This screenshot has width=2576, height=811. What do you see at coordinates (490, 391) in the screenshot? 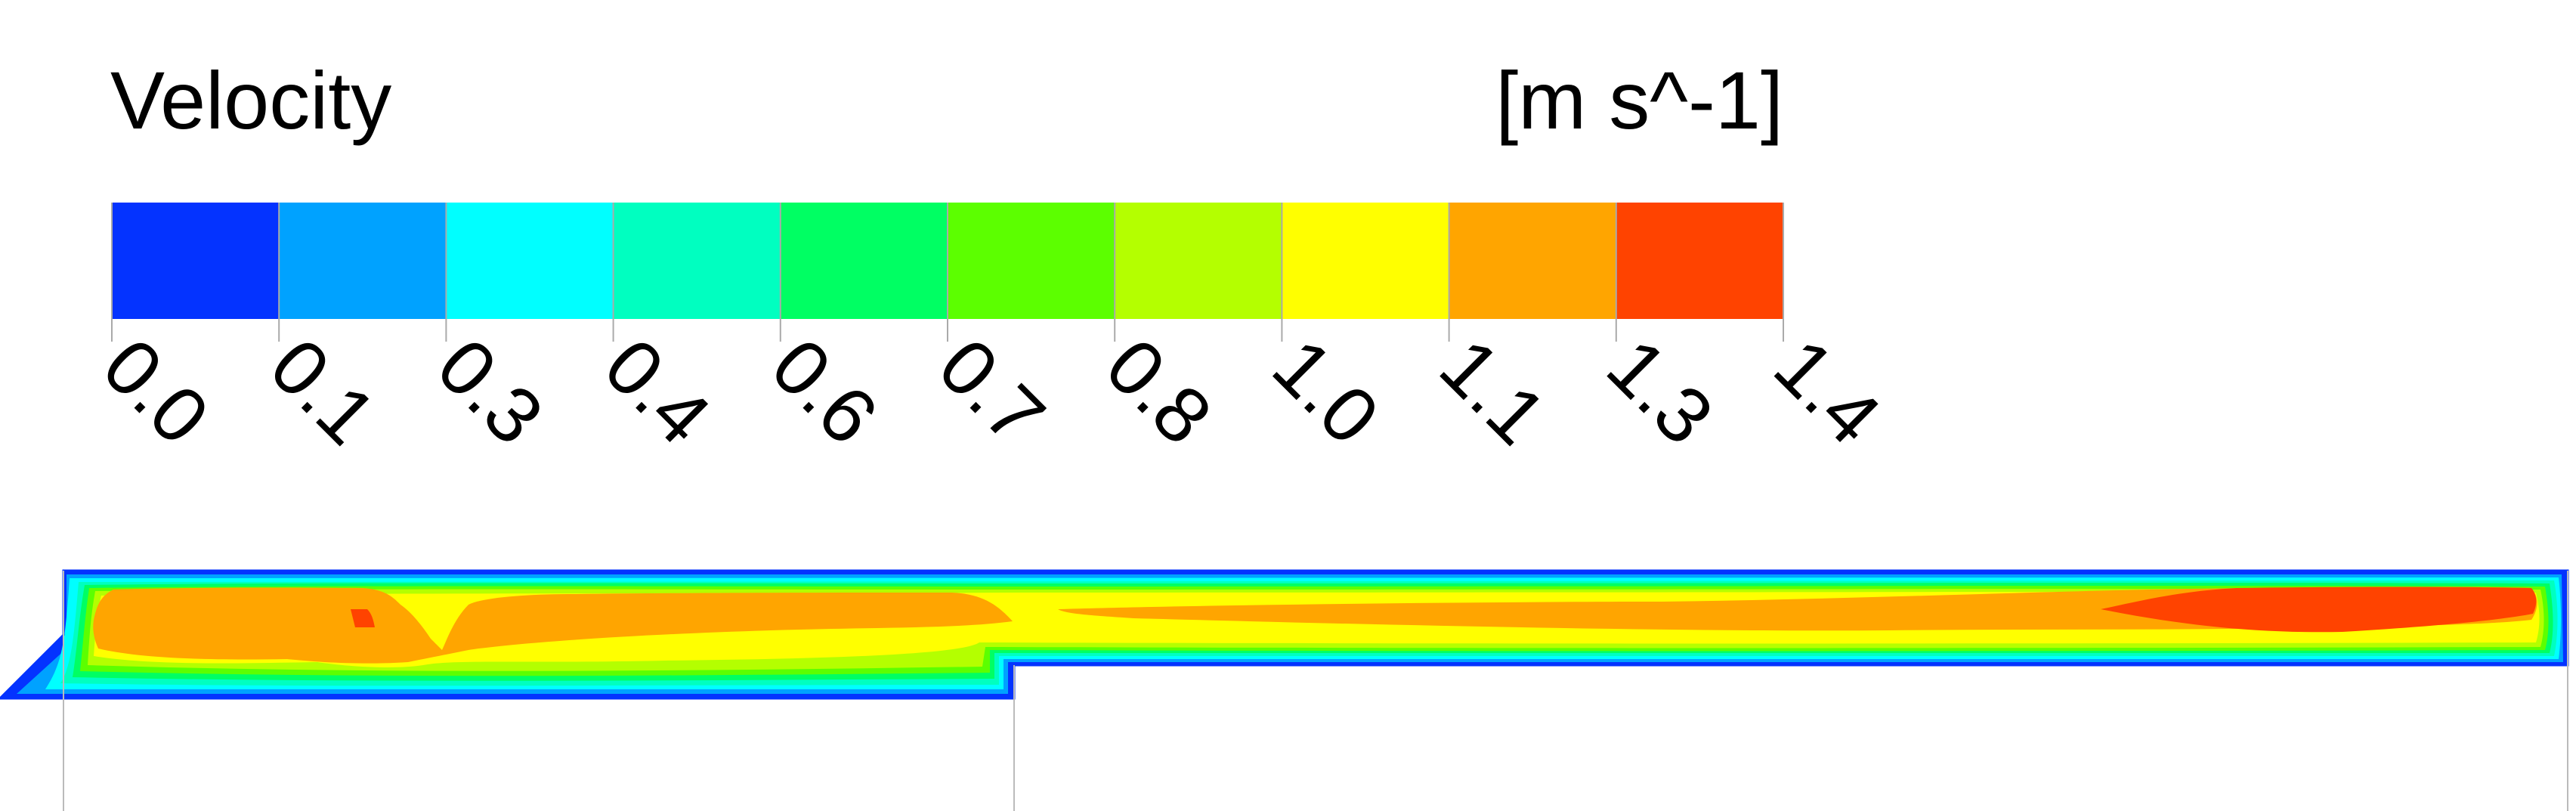
I see `colorbar-tick-label: 0.3` at bounding box center [490, 391].